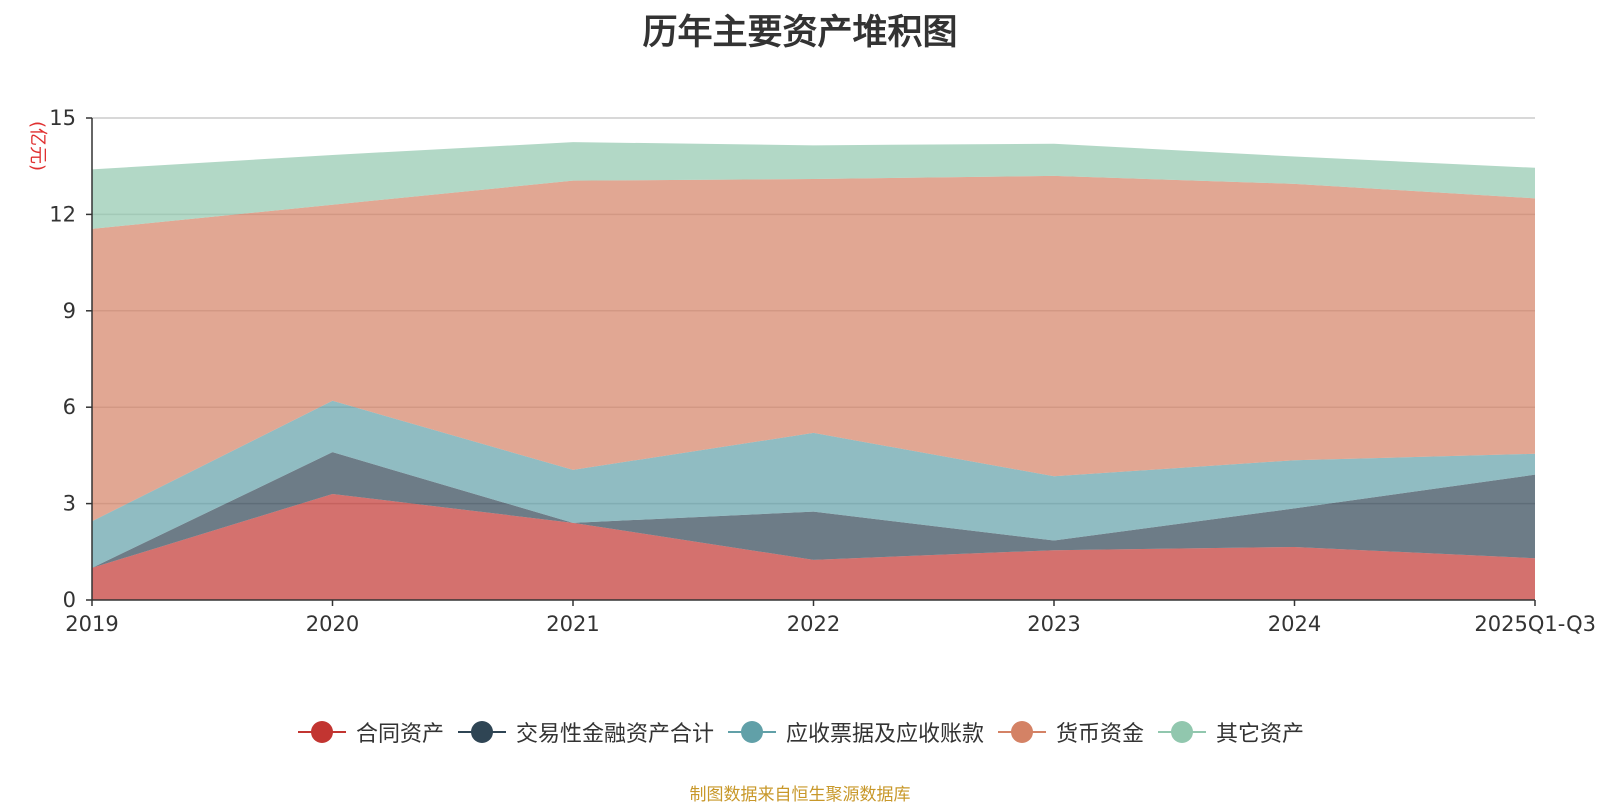 The image size is (1600, 805). Describe the element at coordinates (69, 407) in the screenshot. I see `y-tick-label: 6` at that location.